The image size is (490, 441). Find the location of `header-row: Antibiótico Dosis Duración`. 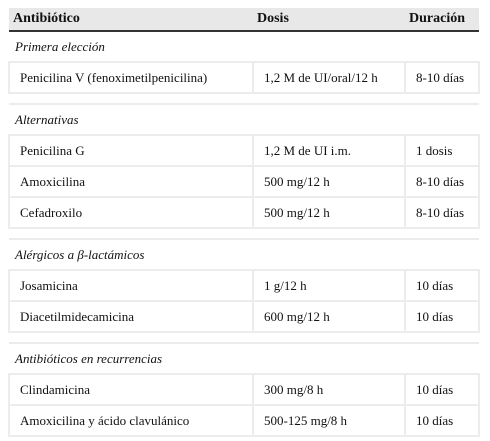

header-row: Antibiótico Dosis Duración is located at coordinates (244, 20).